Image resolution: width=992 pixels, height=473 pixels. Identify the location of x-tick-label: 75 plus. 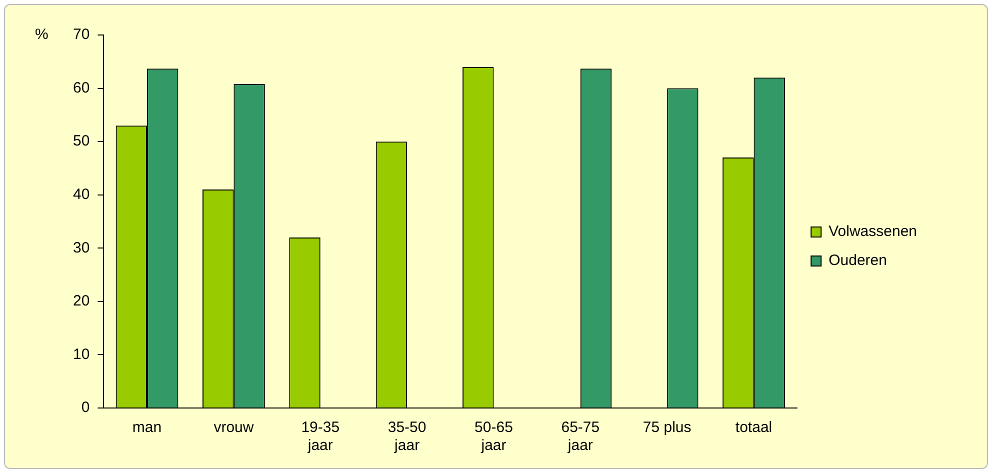
(667, 427).